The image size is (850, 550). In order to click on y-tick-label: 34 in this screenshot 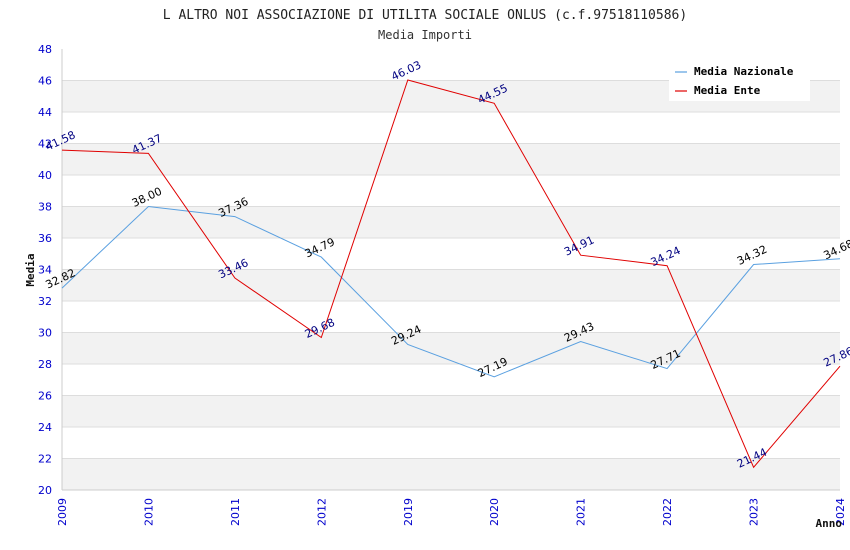, I will do `click(45, 270)`.